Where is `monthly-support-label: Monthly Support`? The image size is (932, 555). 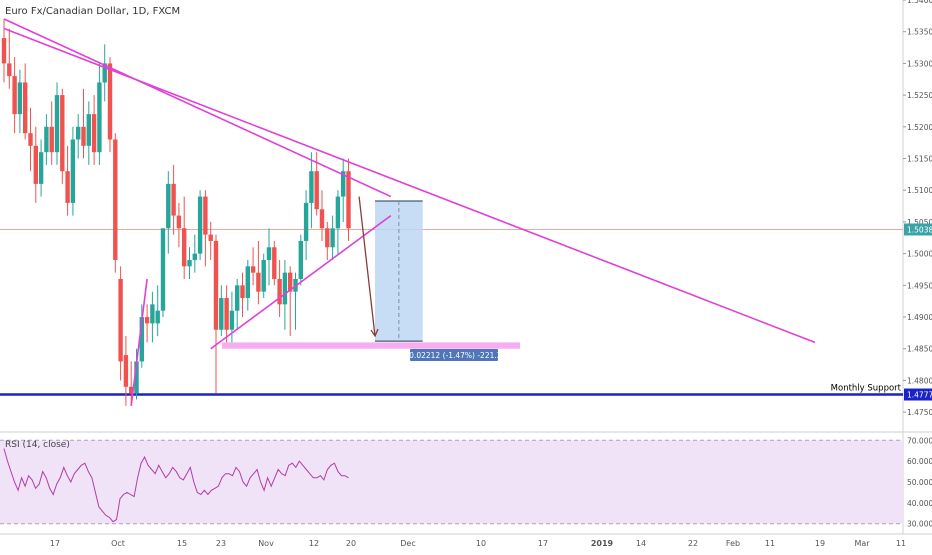 monthly-support-label: Monthly Support is located at coordinates (866, 389).